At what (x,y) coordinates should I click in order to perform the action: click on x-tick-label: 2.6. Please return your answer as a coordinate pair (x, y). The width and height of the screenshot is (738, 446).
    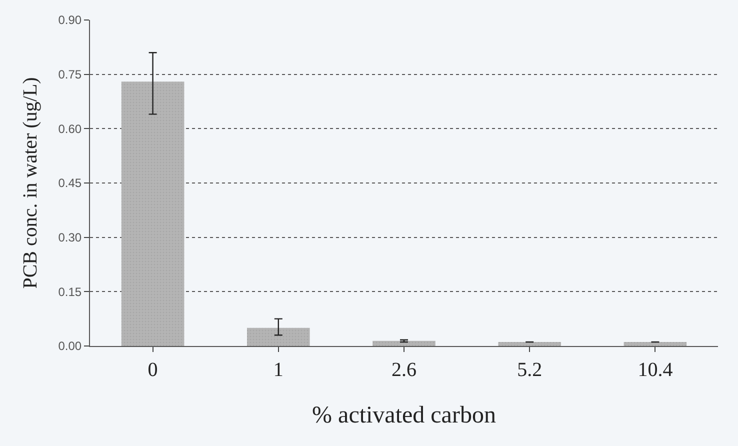
    Looking at the image, I should click on (404, 370).